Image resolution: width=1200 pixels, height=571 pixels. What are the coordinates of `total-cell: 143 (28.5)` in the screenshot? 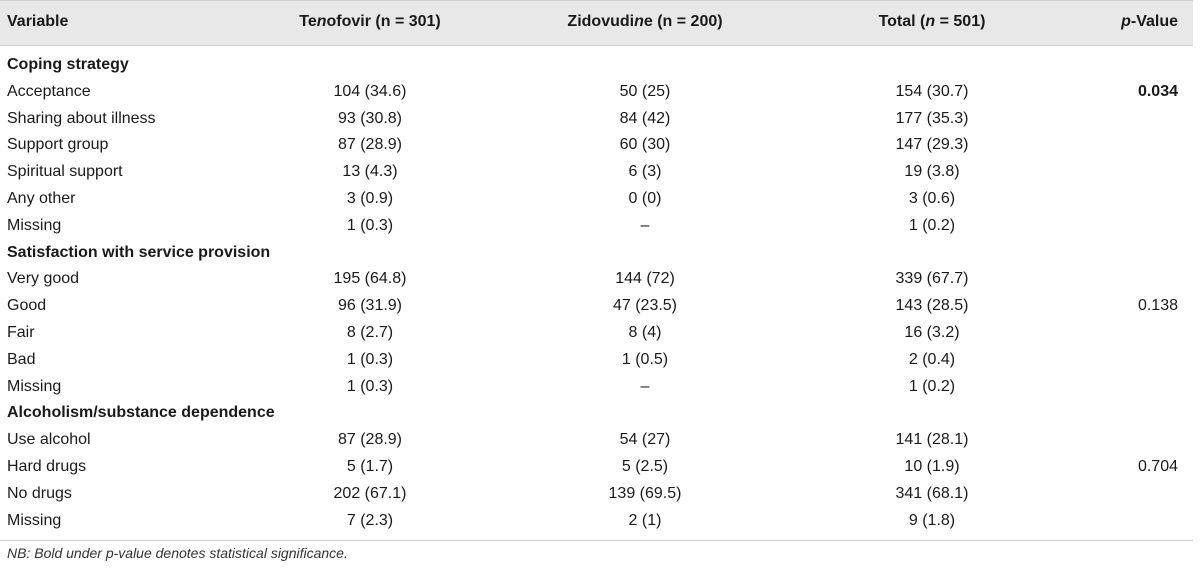 It's located at (932, 306).